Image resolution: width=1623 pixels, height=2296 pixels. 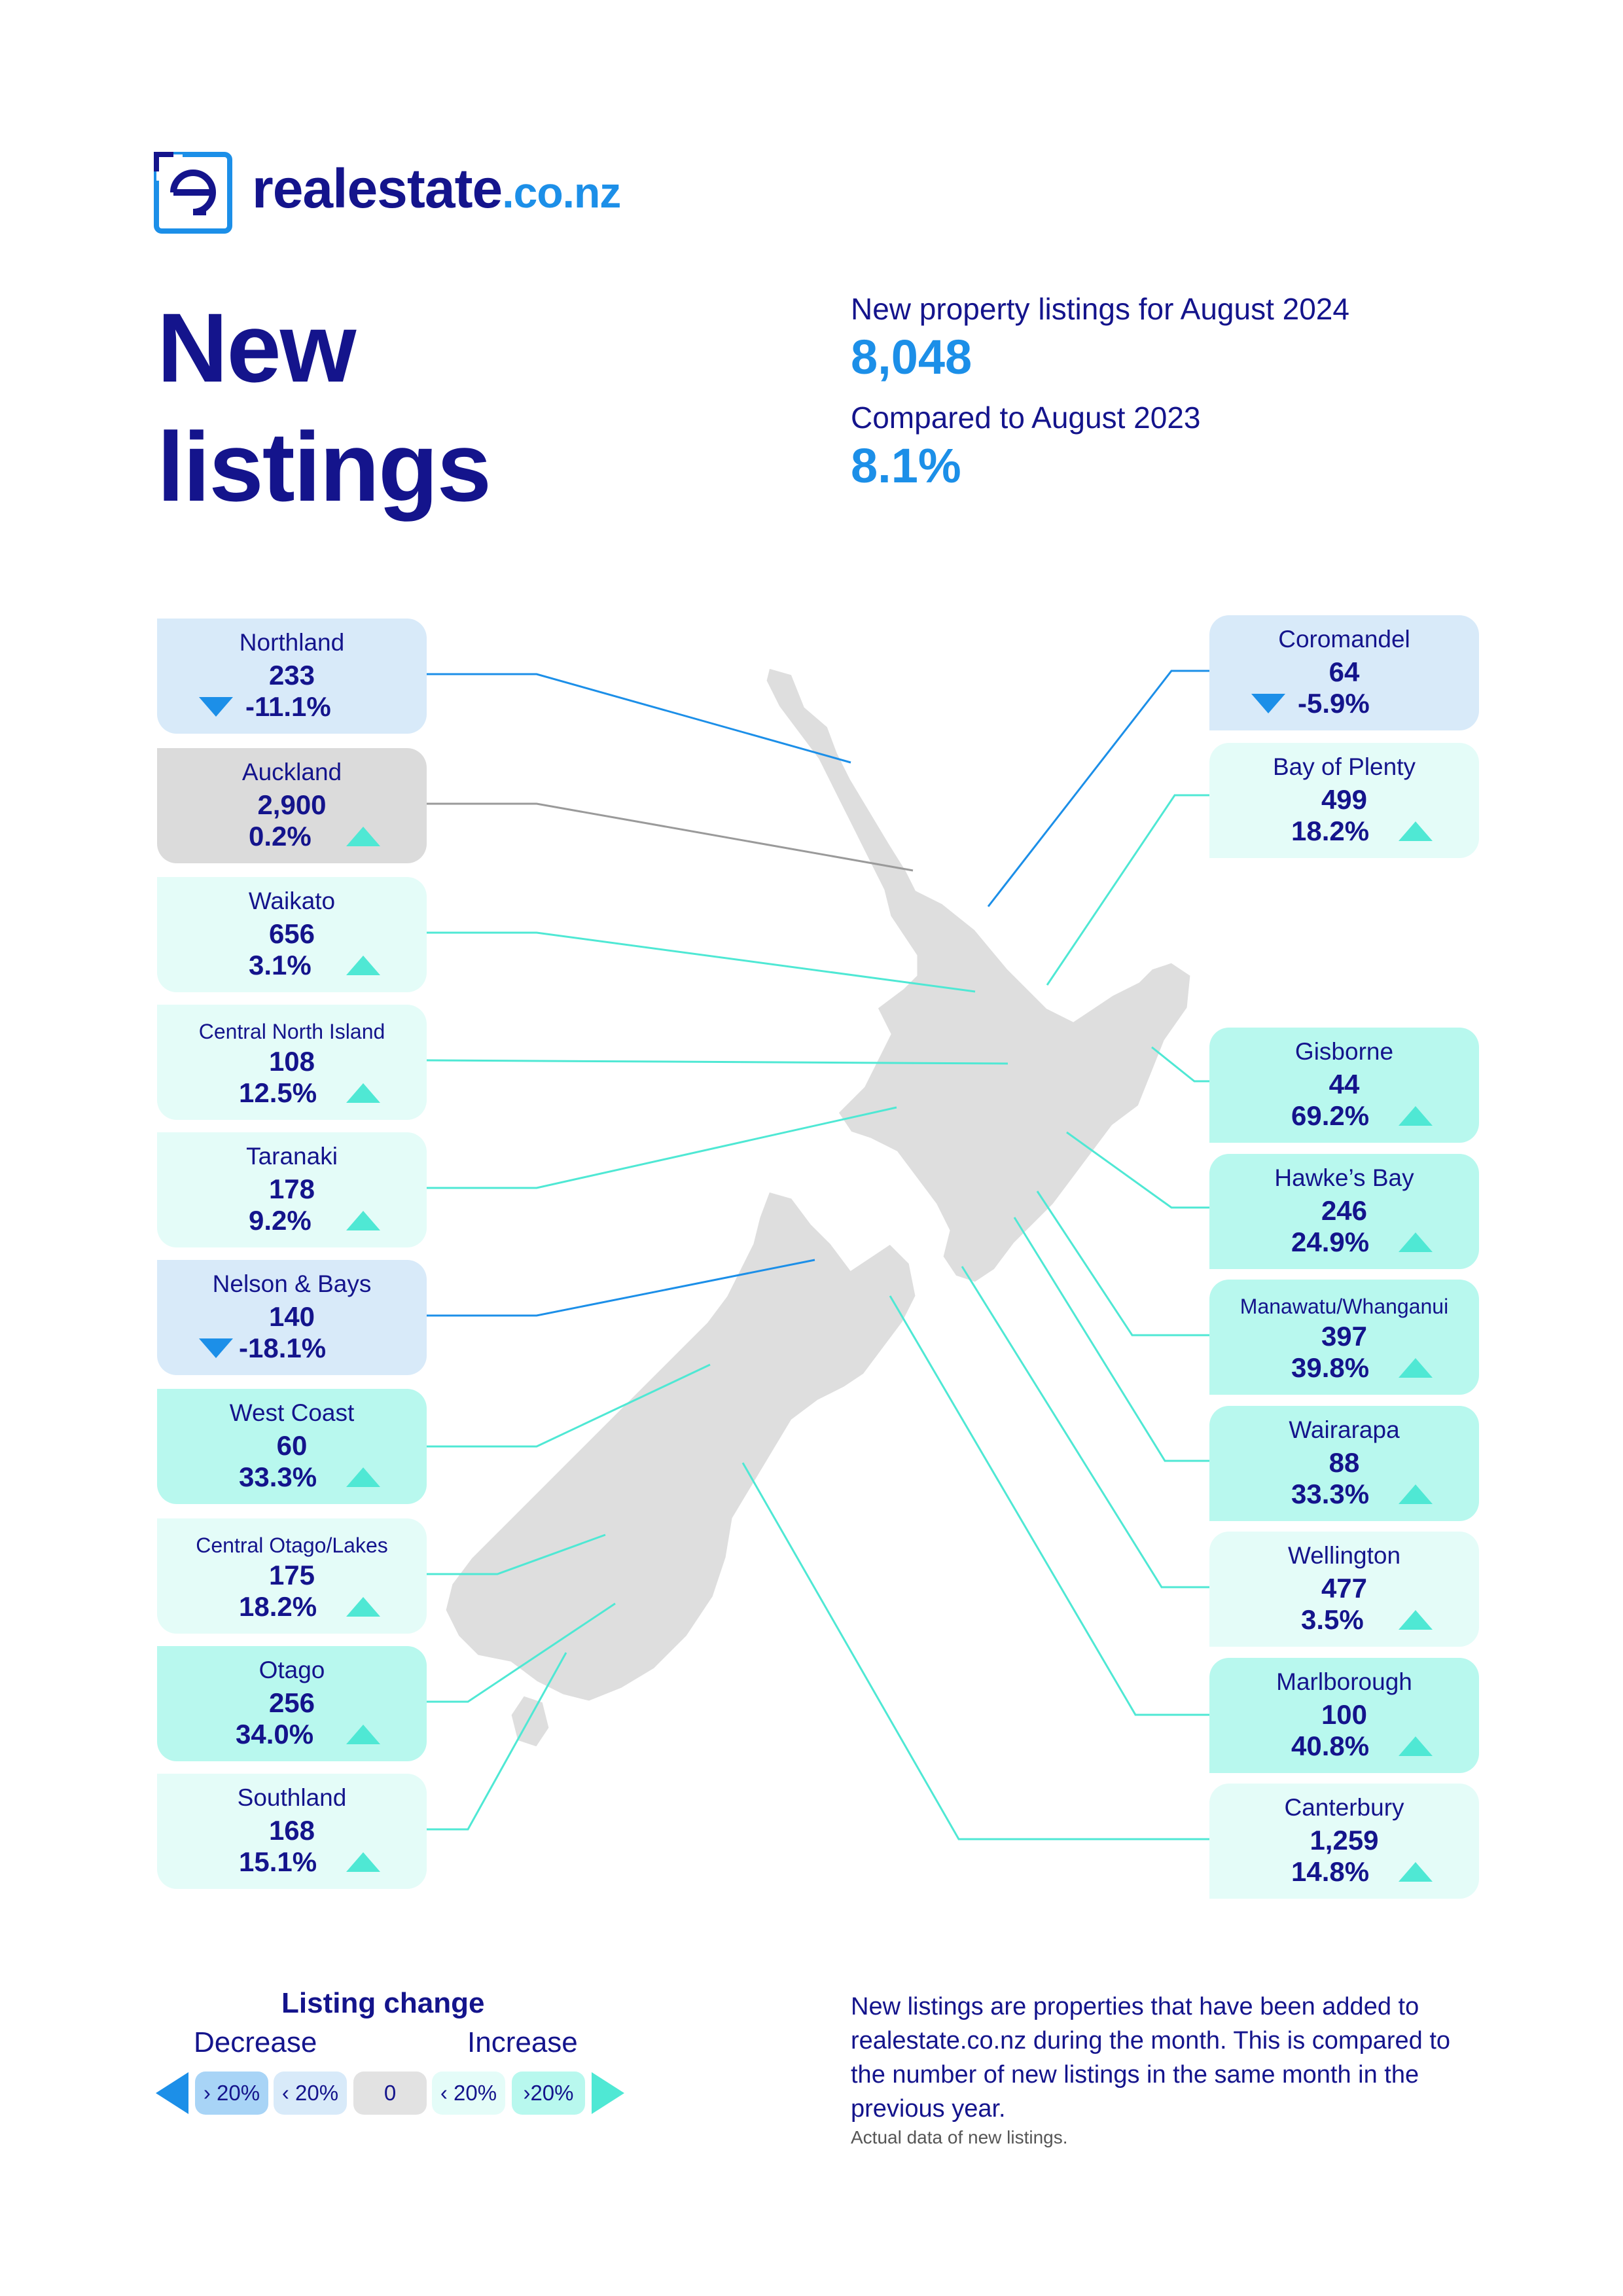 I want to click on region-card-central-north-island: Central North Island 108 12.5%, so click(x=292, y=1062).